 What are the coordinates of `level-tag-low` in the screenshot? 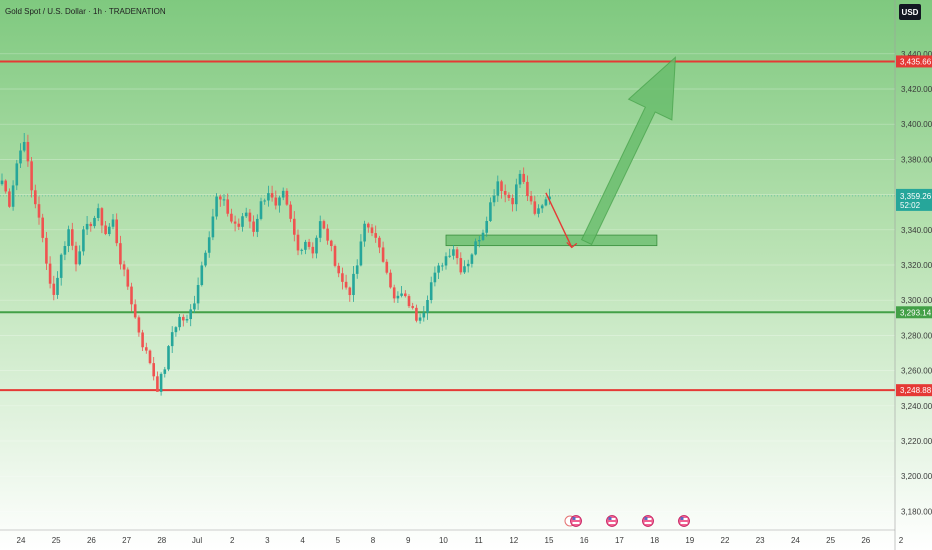 It's located at (914, 390).